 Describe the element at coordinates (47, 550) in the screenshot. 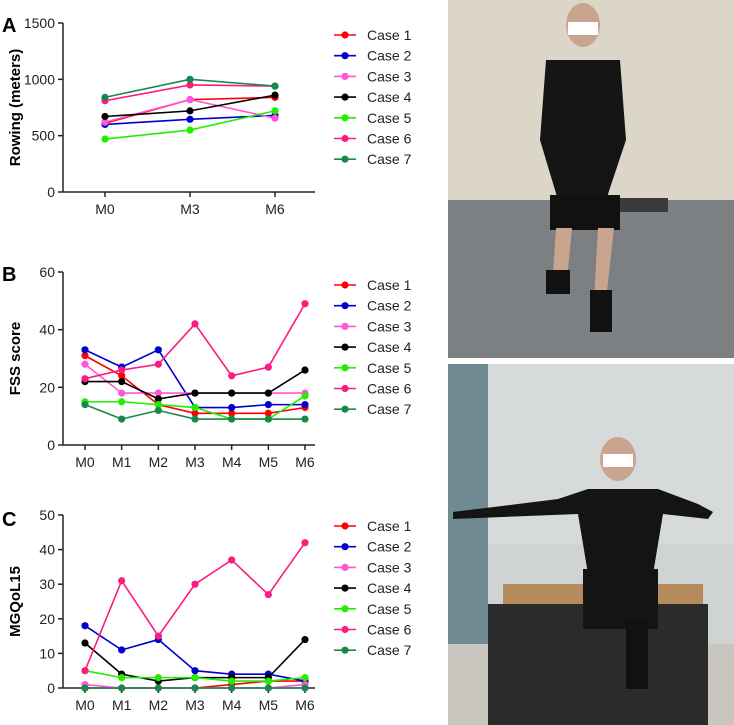

I see `y-tick-label: 40` at that location.